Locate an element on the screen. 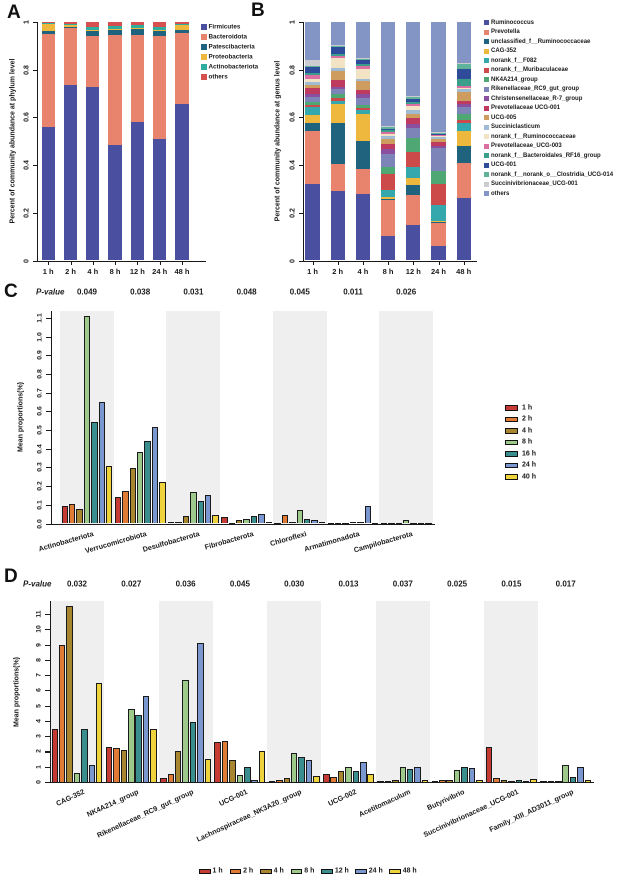  bar-CAG-352-24 h is located at coordinates (92, 773).